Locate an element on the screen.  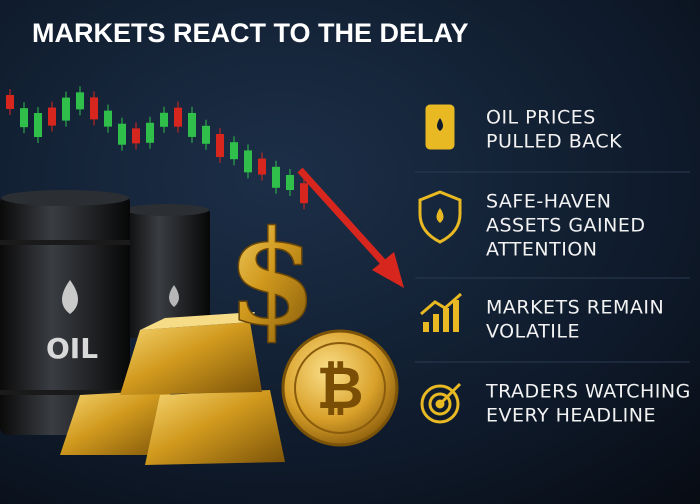
item-text: OIL PRICES is located at coordinates (541, 118).